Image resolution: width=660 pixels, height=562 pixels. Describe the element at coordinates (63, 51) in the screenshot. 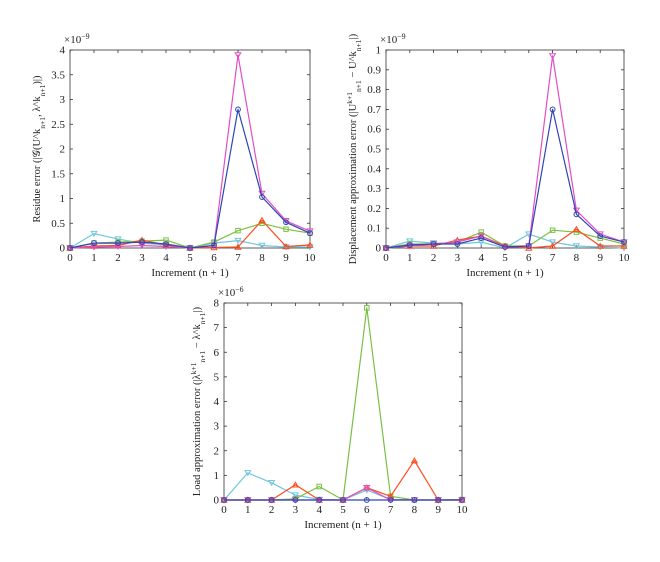

I see `y-tick-label: 4` at that location.